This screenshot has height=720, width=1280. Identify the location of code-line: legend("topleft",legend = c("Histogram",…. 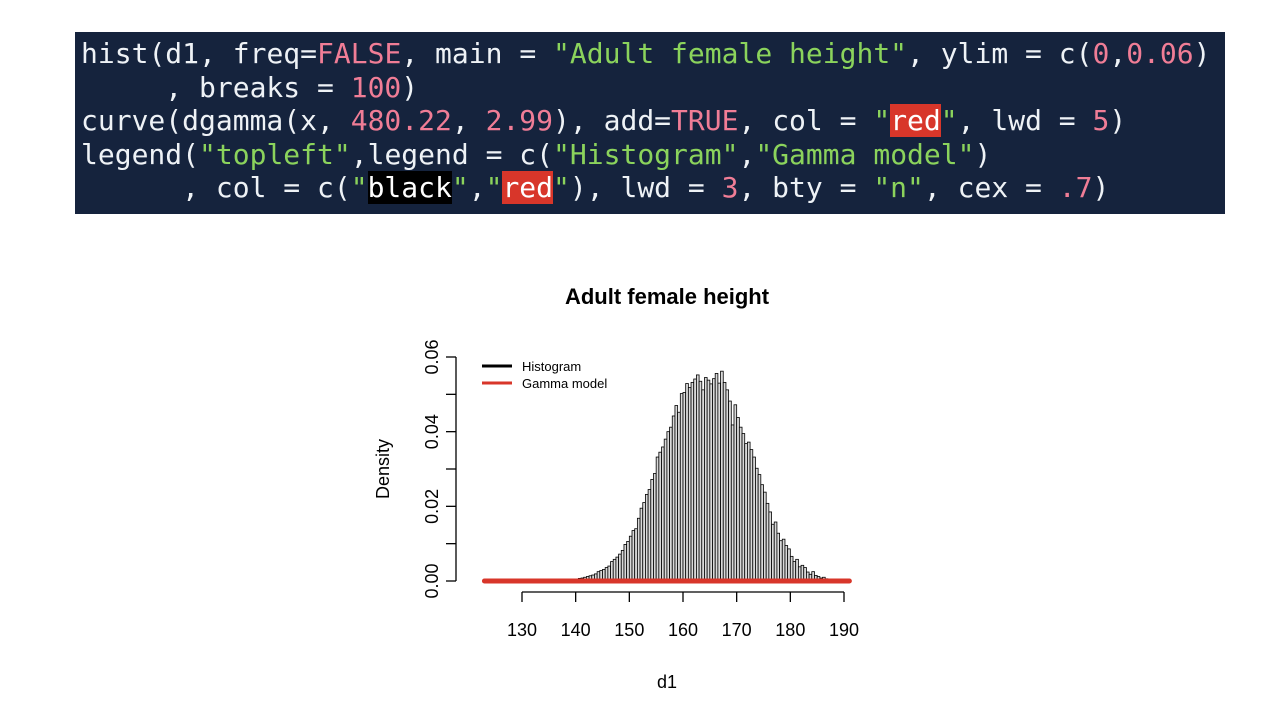
(653, 155).